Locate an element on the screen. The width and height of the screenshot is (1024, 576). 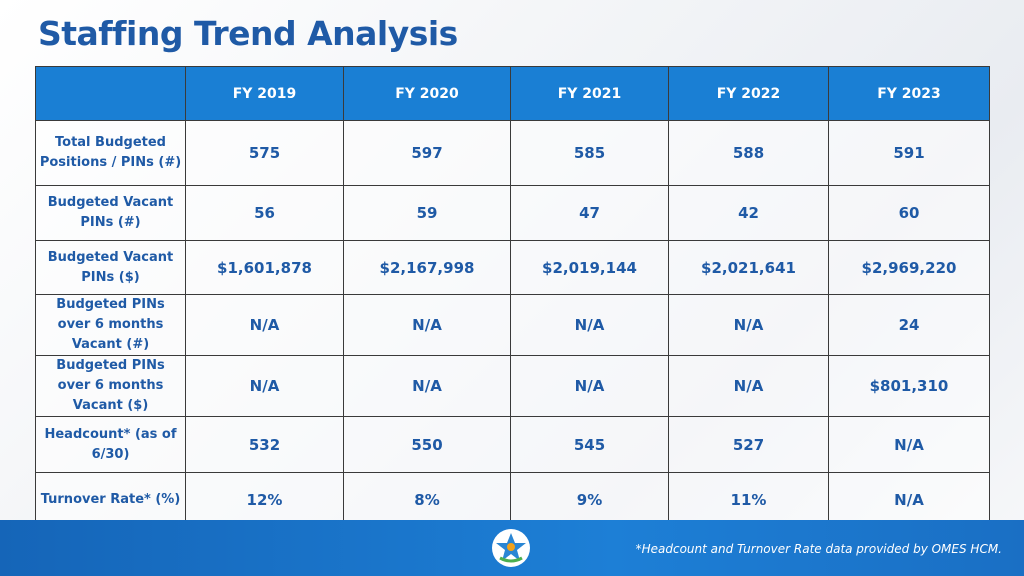
row-label: Budgeted PINs over 6 months Vacant (#) is located at coordinates (110, 325).